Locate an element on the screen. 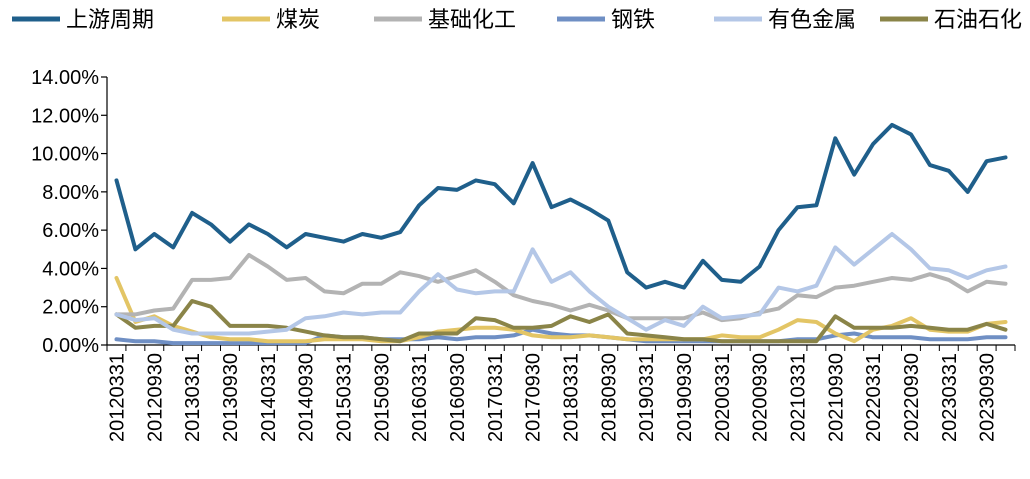 The image size is (1030, 479). x-tick-label: 20140930 is located at coordinates (307, 397).